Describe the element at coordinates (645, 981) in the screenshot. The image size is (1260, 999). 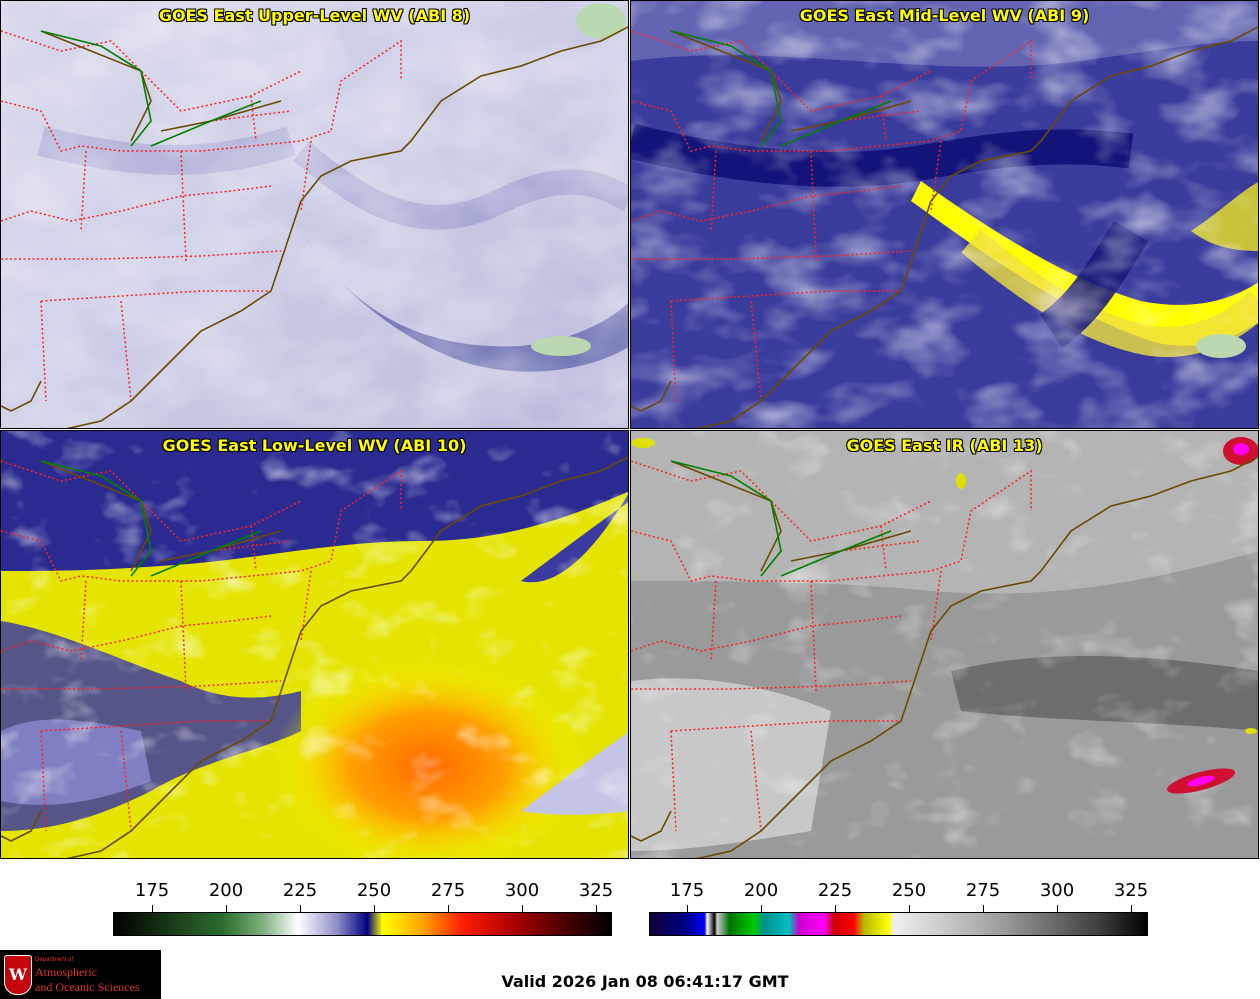
I see `valid-time: Valid 2026 Jan 08 06:41:17 GMT` at that location.